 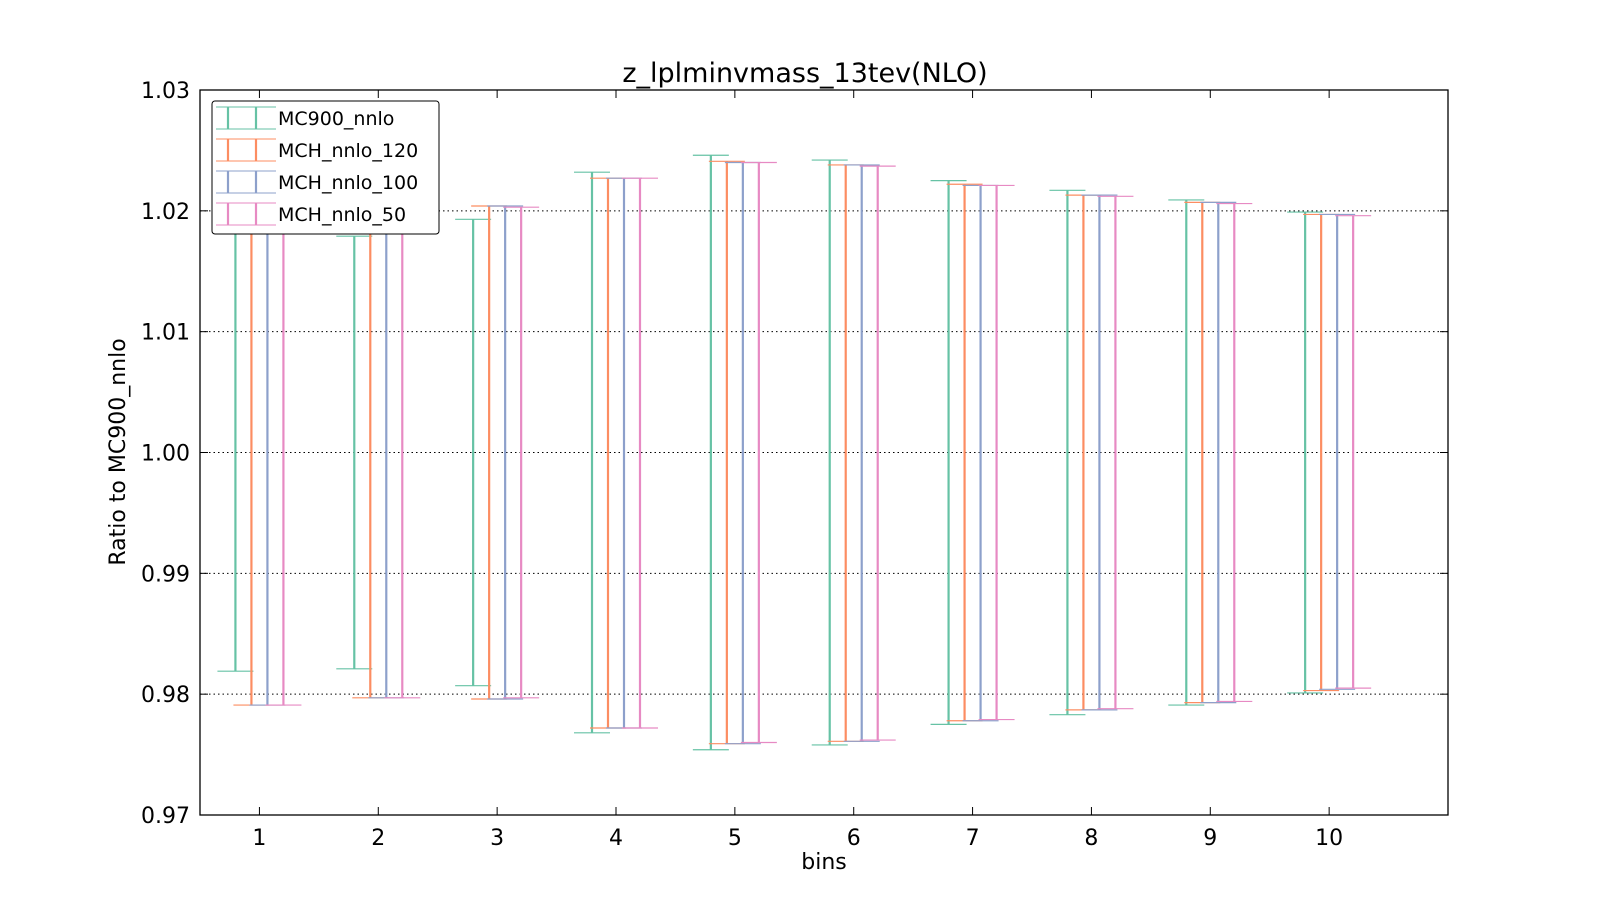 I want to click on x-tick-label: 5, so click(x=735, y=838).